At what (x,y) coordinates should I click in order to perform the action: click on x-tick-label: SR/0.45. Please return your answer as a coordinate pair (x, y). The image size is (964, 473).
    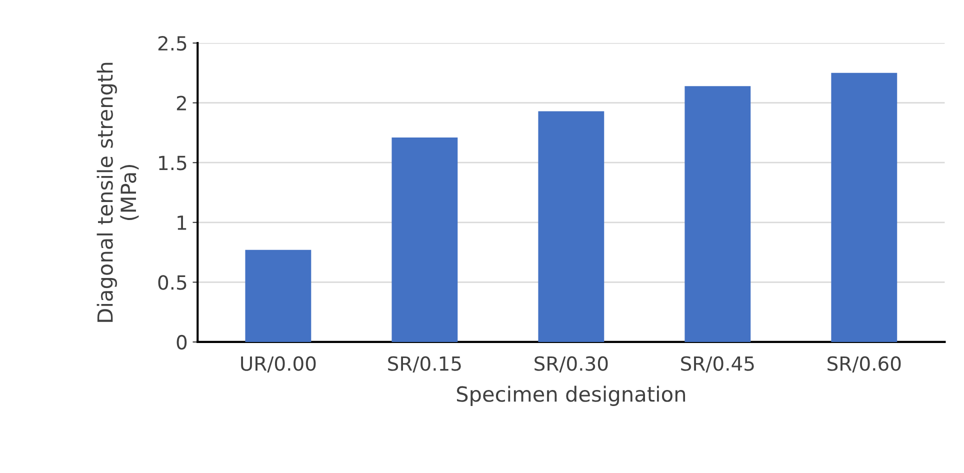
    Looking at the image, I should click on (717, 364).